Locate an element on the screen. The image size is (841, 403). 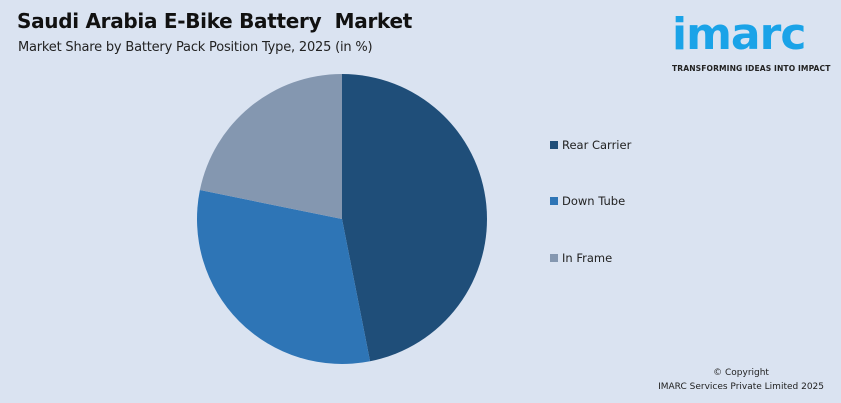
legend-label: Down Tube is located at coordinates (594, 201).